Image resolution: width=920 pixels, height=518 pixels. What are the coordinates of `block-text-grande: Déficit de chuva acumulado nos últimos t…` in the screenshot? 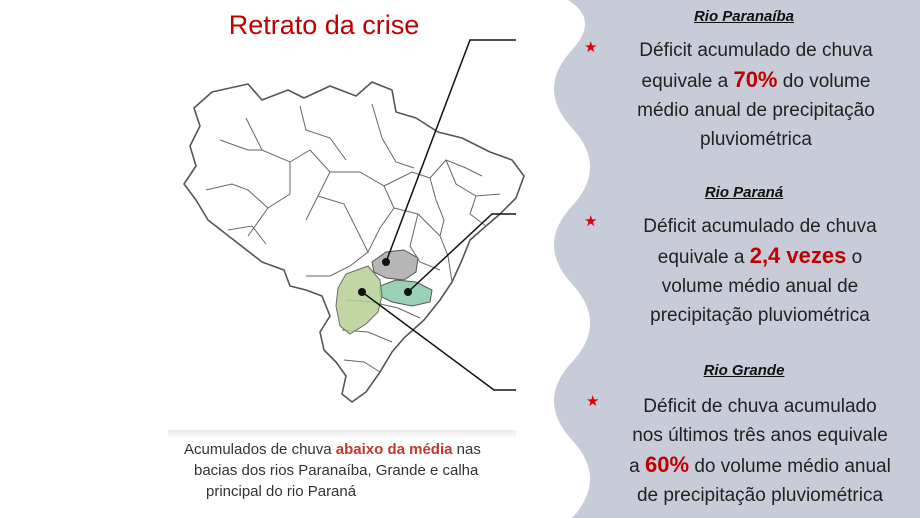 It's located at (760, 451).